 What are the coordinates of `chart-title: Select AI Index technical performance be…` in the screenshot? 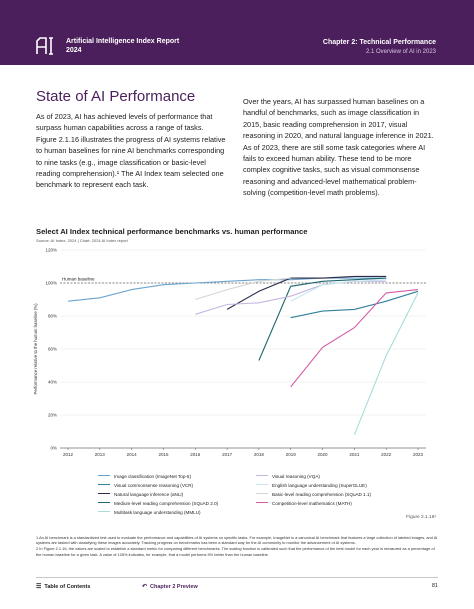 It's located at (172, 231).